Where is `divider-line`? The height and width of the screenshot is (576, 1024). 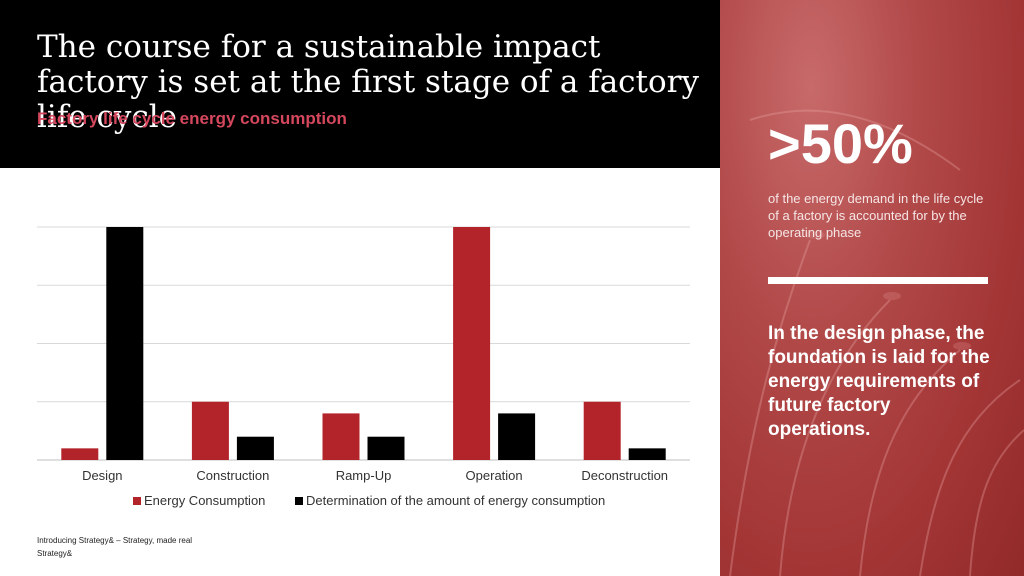 divider-line is located at coordinates (878, 280).